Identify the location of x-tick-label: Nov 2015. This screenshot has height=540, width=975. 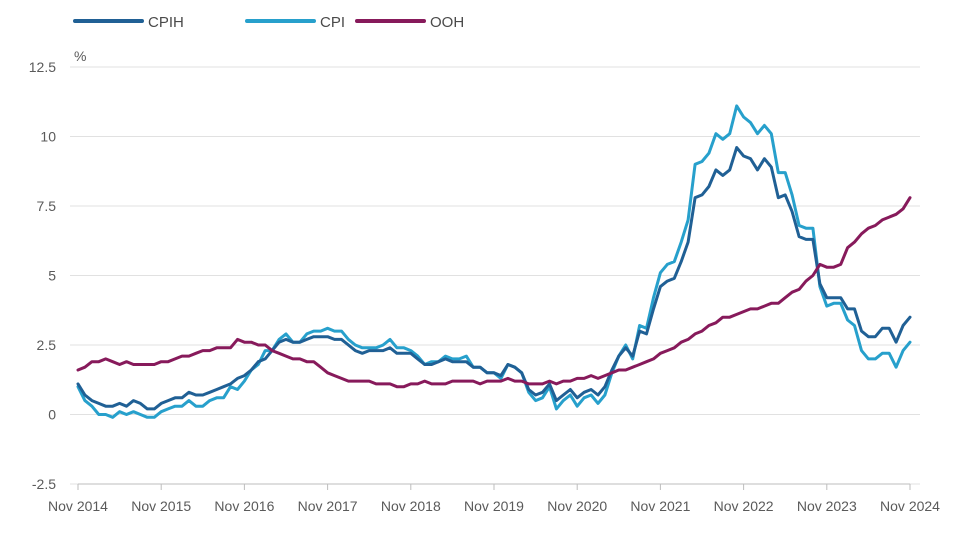
(161, 506).